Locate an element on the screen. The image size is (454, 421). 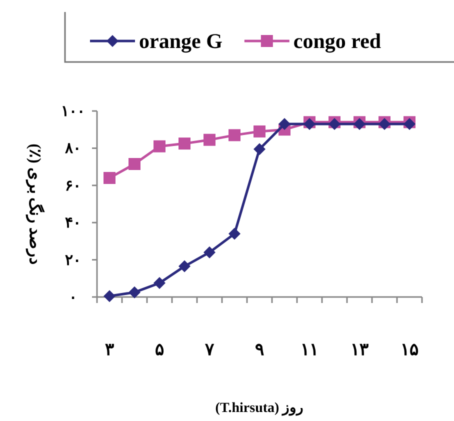
x-tick-label: ۱۱ is located at coordinates (309, 349).